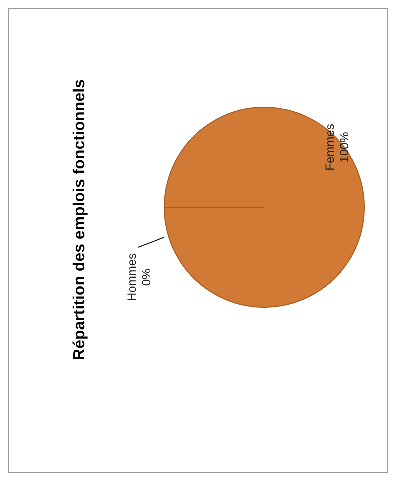 Image resolution: width=400 pixels, height=485 pixels. What do you see at coordinates (131, 277) in the screenshot?
I see `category-label: Hommes` at bounding box center [131, 277].